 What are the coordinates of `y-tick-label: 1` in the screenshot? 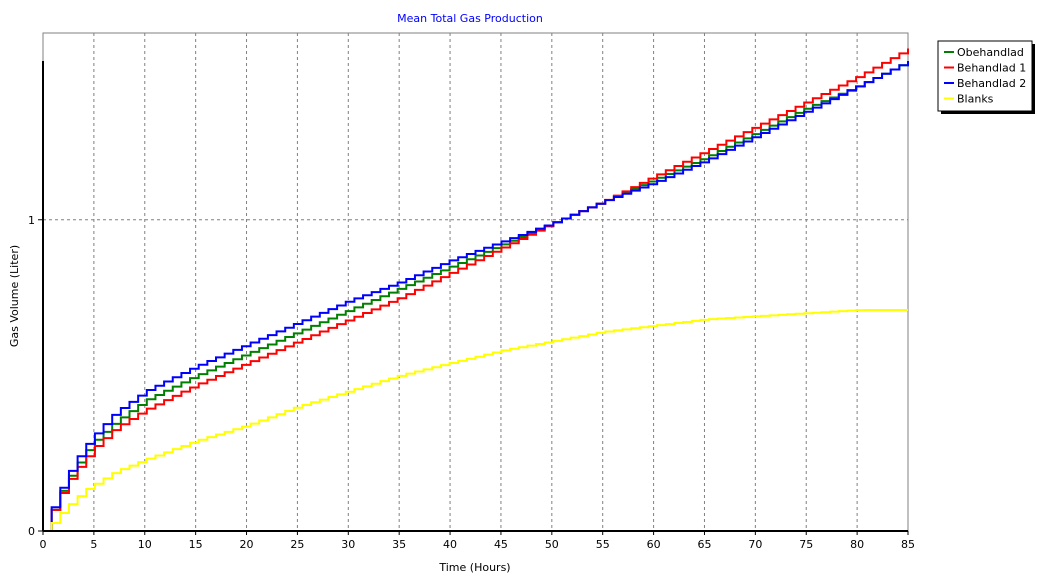 It's located at (31, 220).